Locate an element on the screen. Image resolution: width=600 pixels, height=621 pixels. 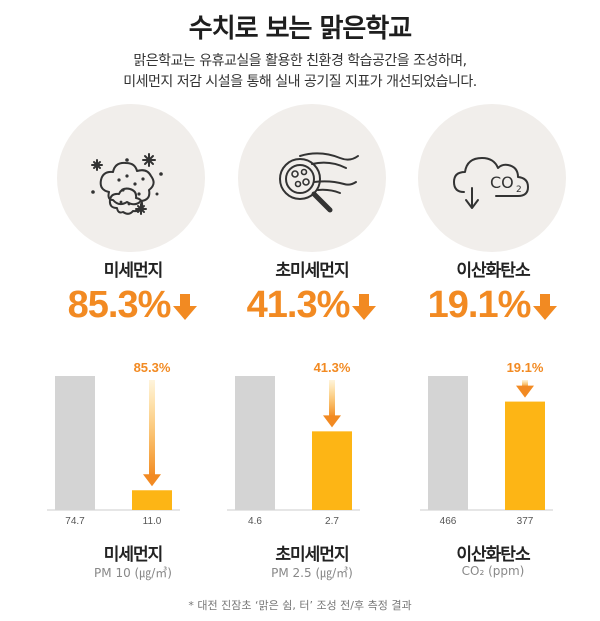
metric-name-pm25: 초미세먼지 is located at coordinates (312, 271).